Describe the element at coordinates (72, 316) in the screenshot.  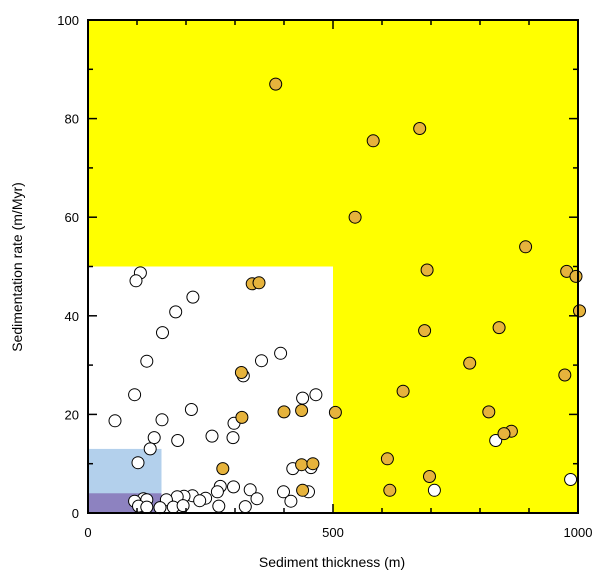
I see `y-tick-label: 40` at that location.